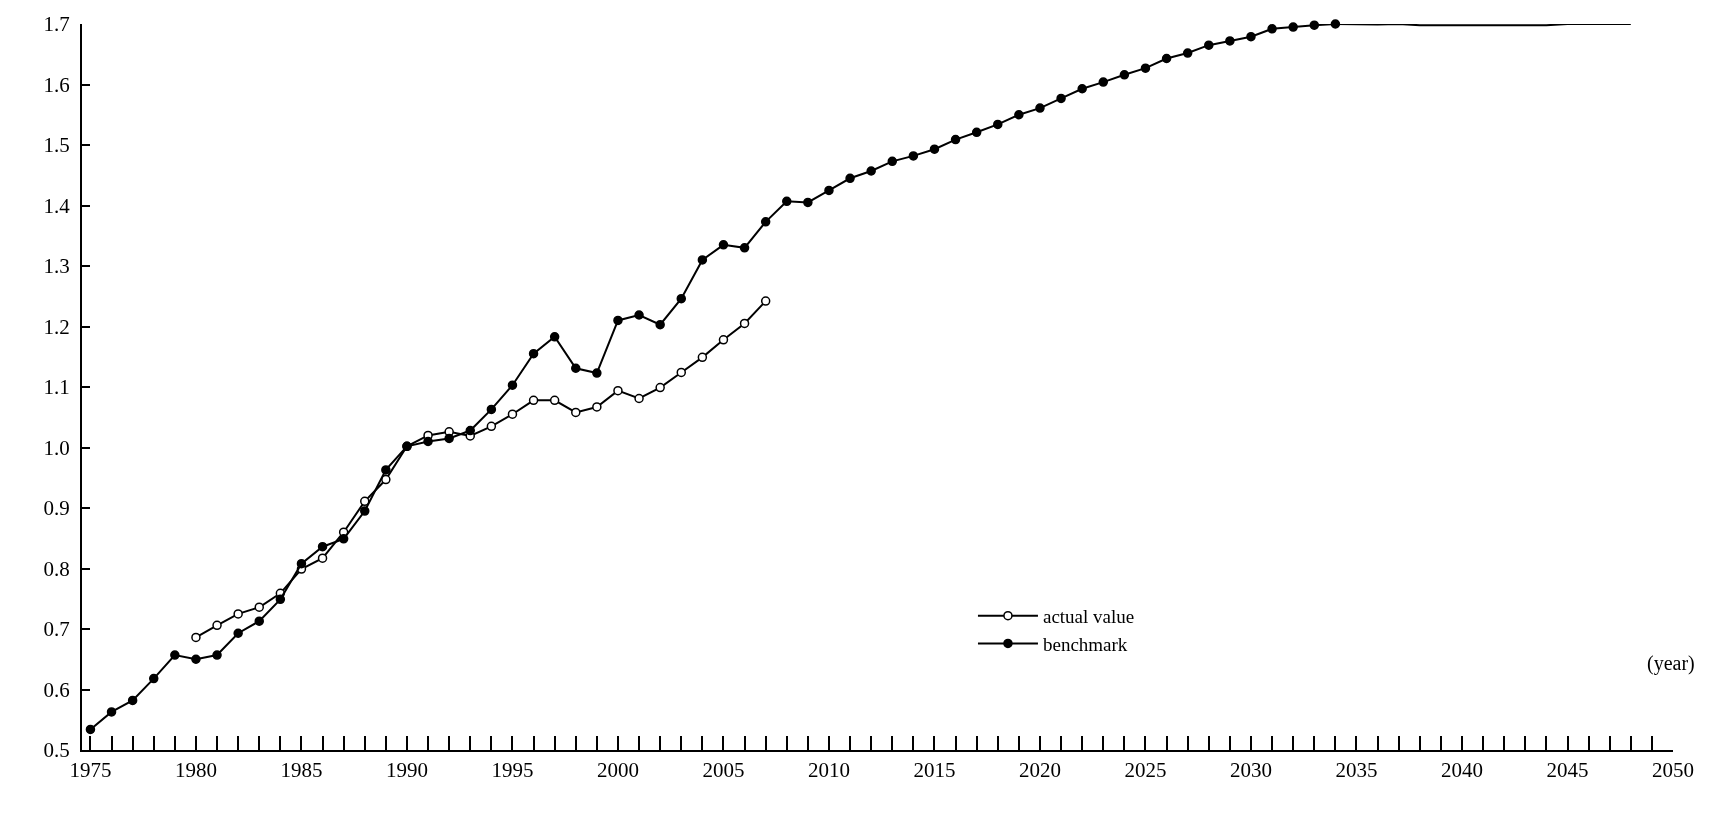 The height and width of the screenshot is (814, 1713). I want to click on y-tick-label: 1.1, so click(56, 387).